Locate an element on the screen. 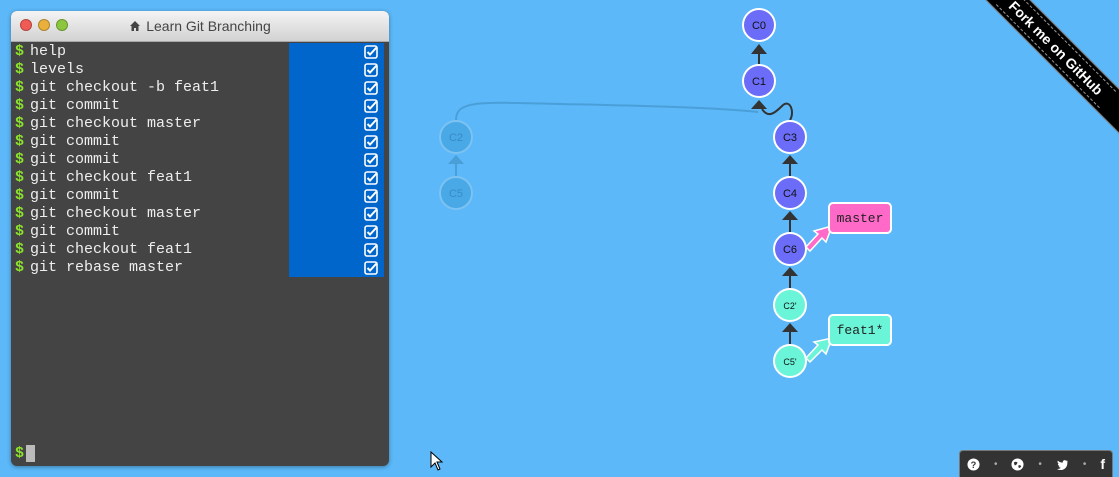 The width and height of the screenshot is (1119, 477). ghost-parent-link is located at coordinates (607, 111).